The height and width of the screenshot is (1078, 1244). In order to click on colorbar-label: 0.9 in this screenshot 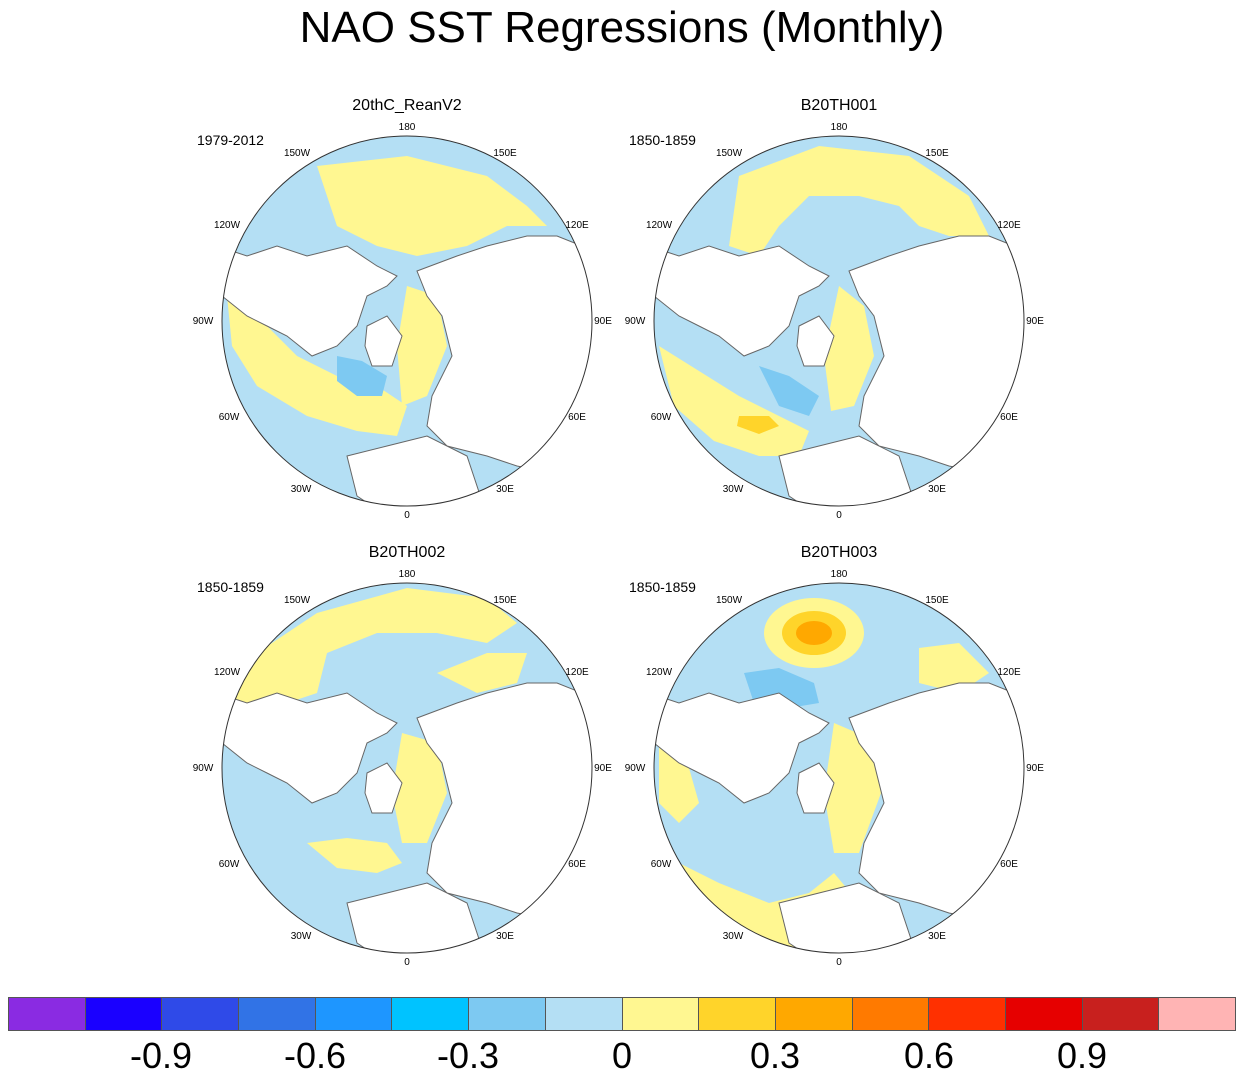, I will do `click(1082, 1055)`.